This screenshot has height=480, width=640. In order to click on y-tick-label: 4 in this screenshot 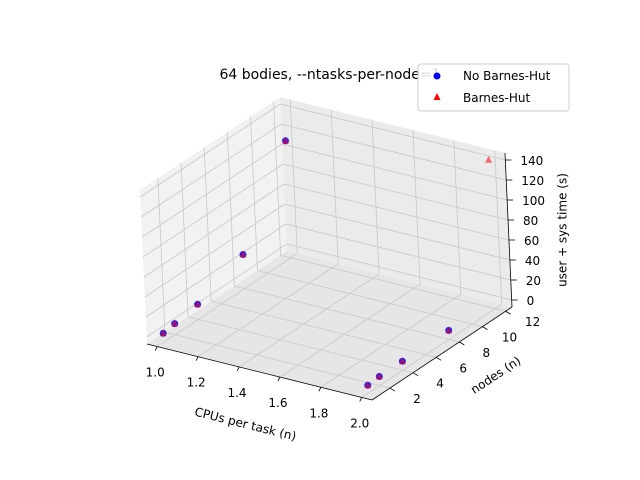, I will do `click(440, 384)`.